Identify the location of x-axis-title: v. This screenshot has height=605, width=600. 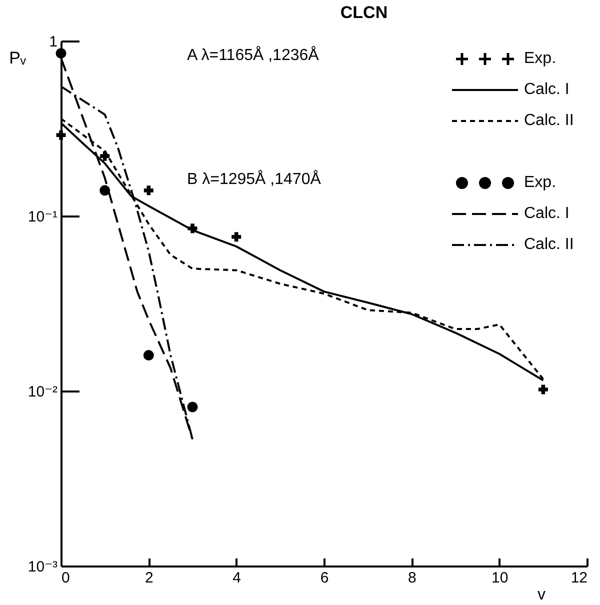
(542, 595).